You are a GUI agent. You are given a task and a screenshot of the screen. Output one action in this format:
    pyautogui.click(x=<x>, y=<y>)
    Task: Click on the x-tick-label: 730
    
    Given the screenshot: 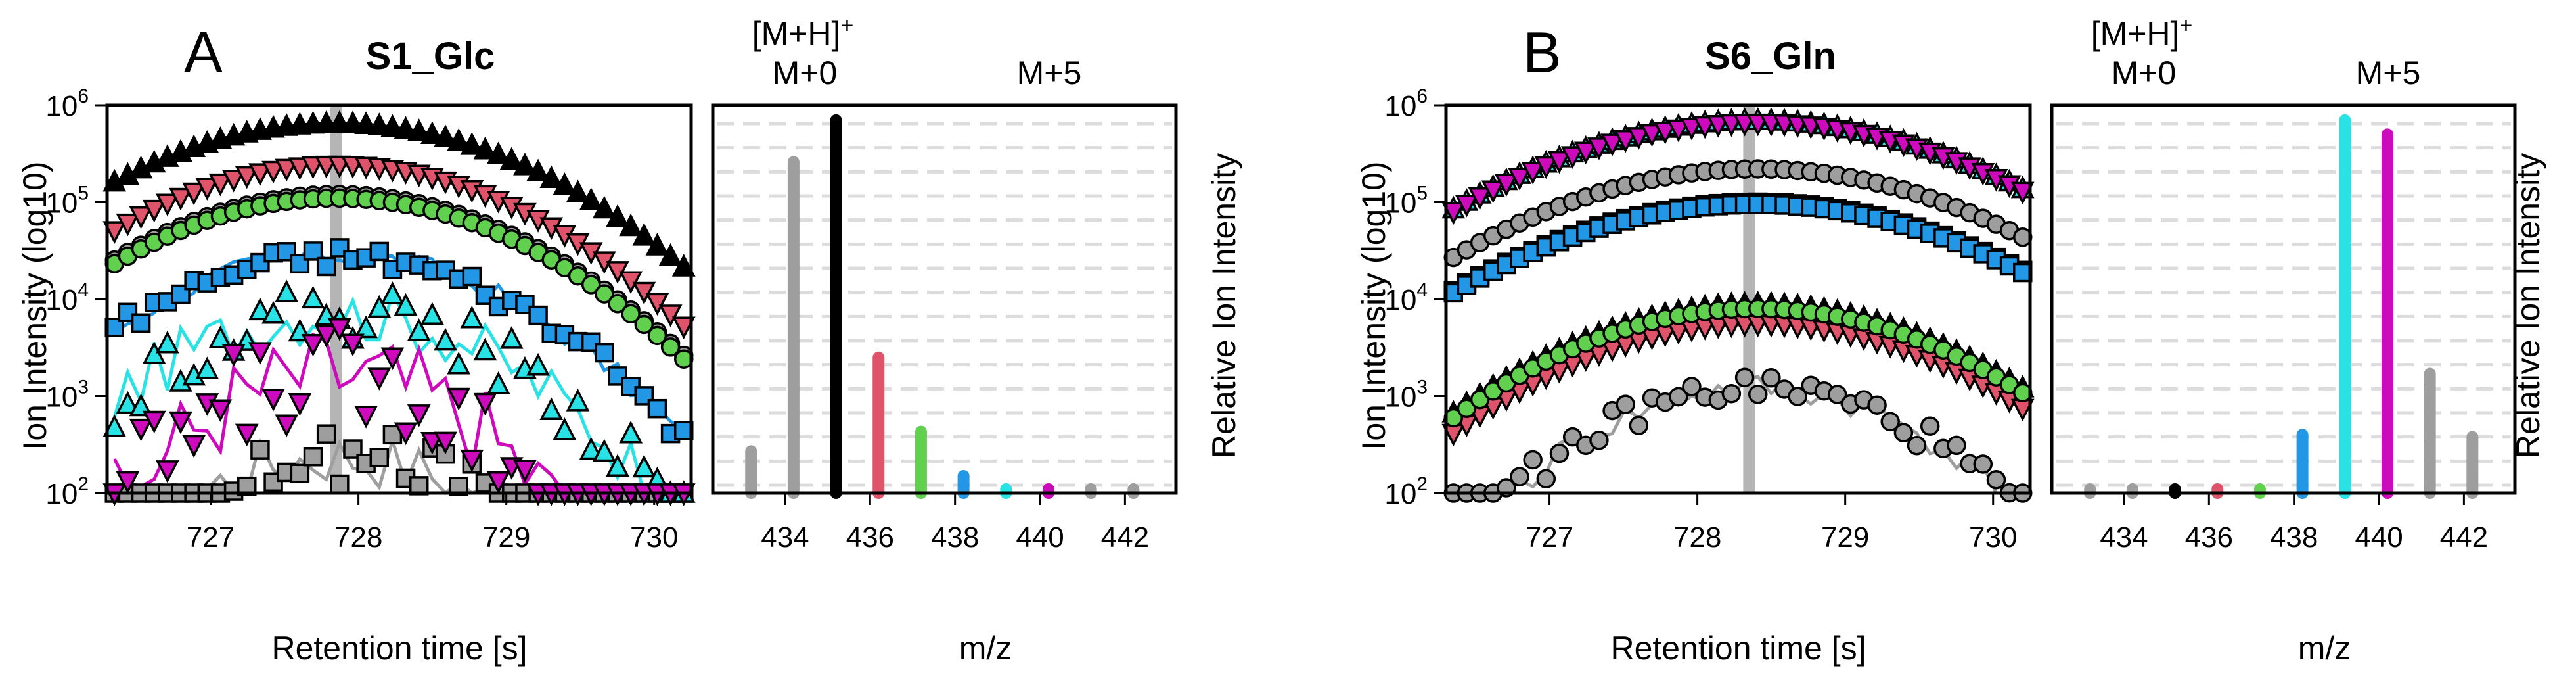 What is the action you would take?
    pyautogui.click(x=1993, y=538)
    